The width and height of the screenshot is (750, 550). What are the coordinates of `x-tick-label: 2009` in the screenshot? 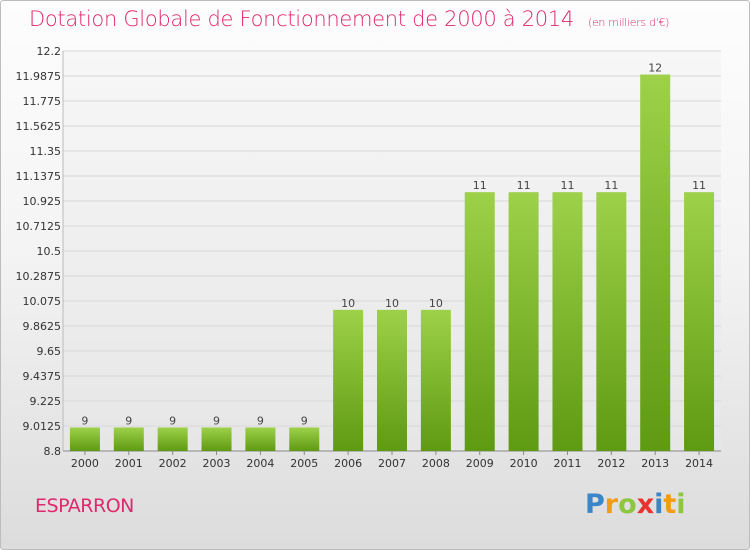 It's located at (480, 463).